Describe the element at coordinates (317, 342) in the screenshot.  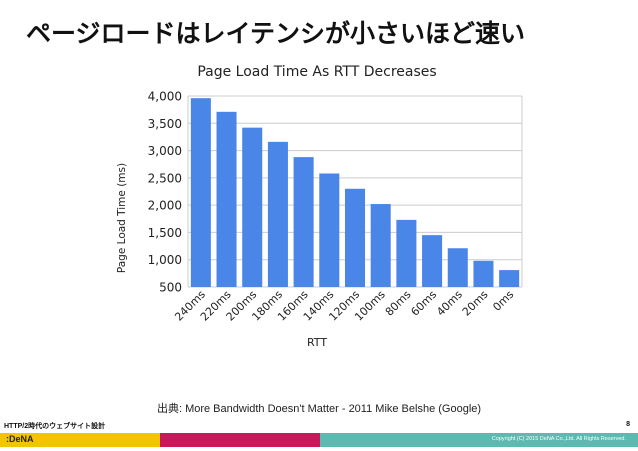
I see `x-axis-label: RTT` at that location.